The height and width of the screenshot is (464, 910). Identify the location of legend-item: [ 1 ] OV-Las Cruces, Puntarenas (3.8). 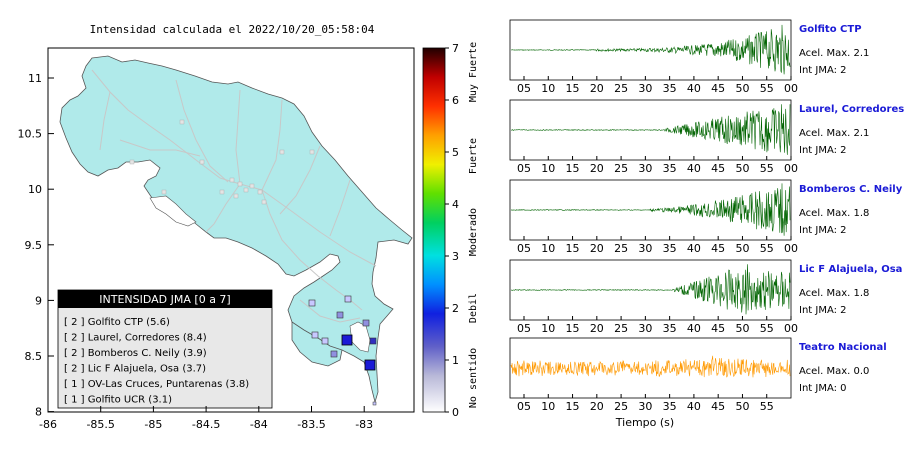
(156, 384).